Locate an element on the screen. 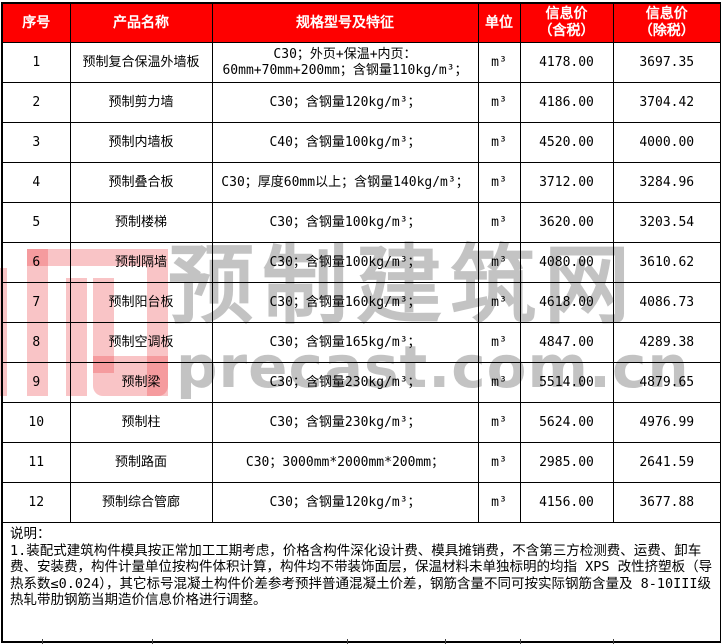 This screenshot has height=644, width=721. cell-product-name: 预制隔墙 is located at coordinates (141, 262).